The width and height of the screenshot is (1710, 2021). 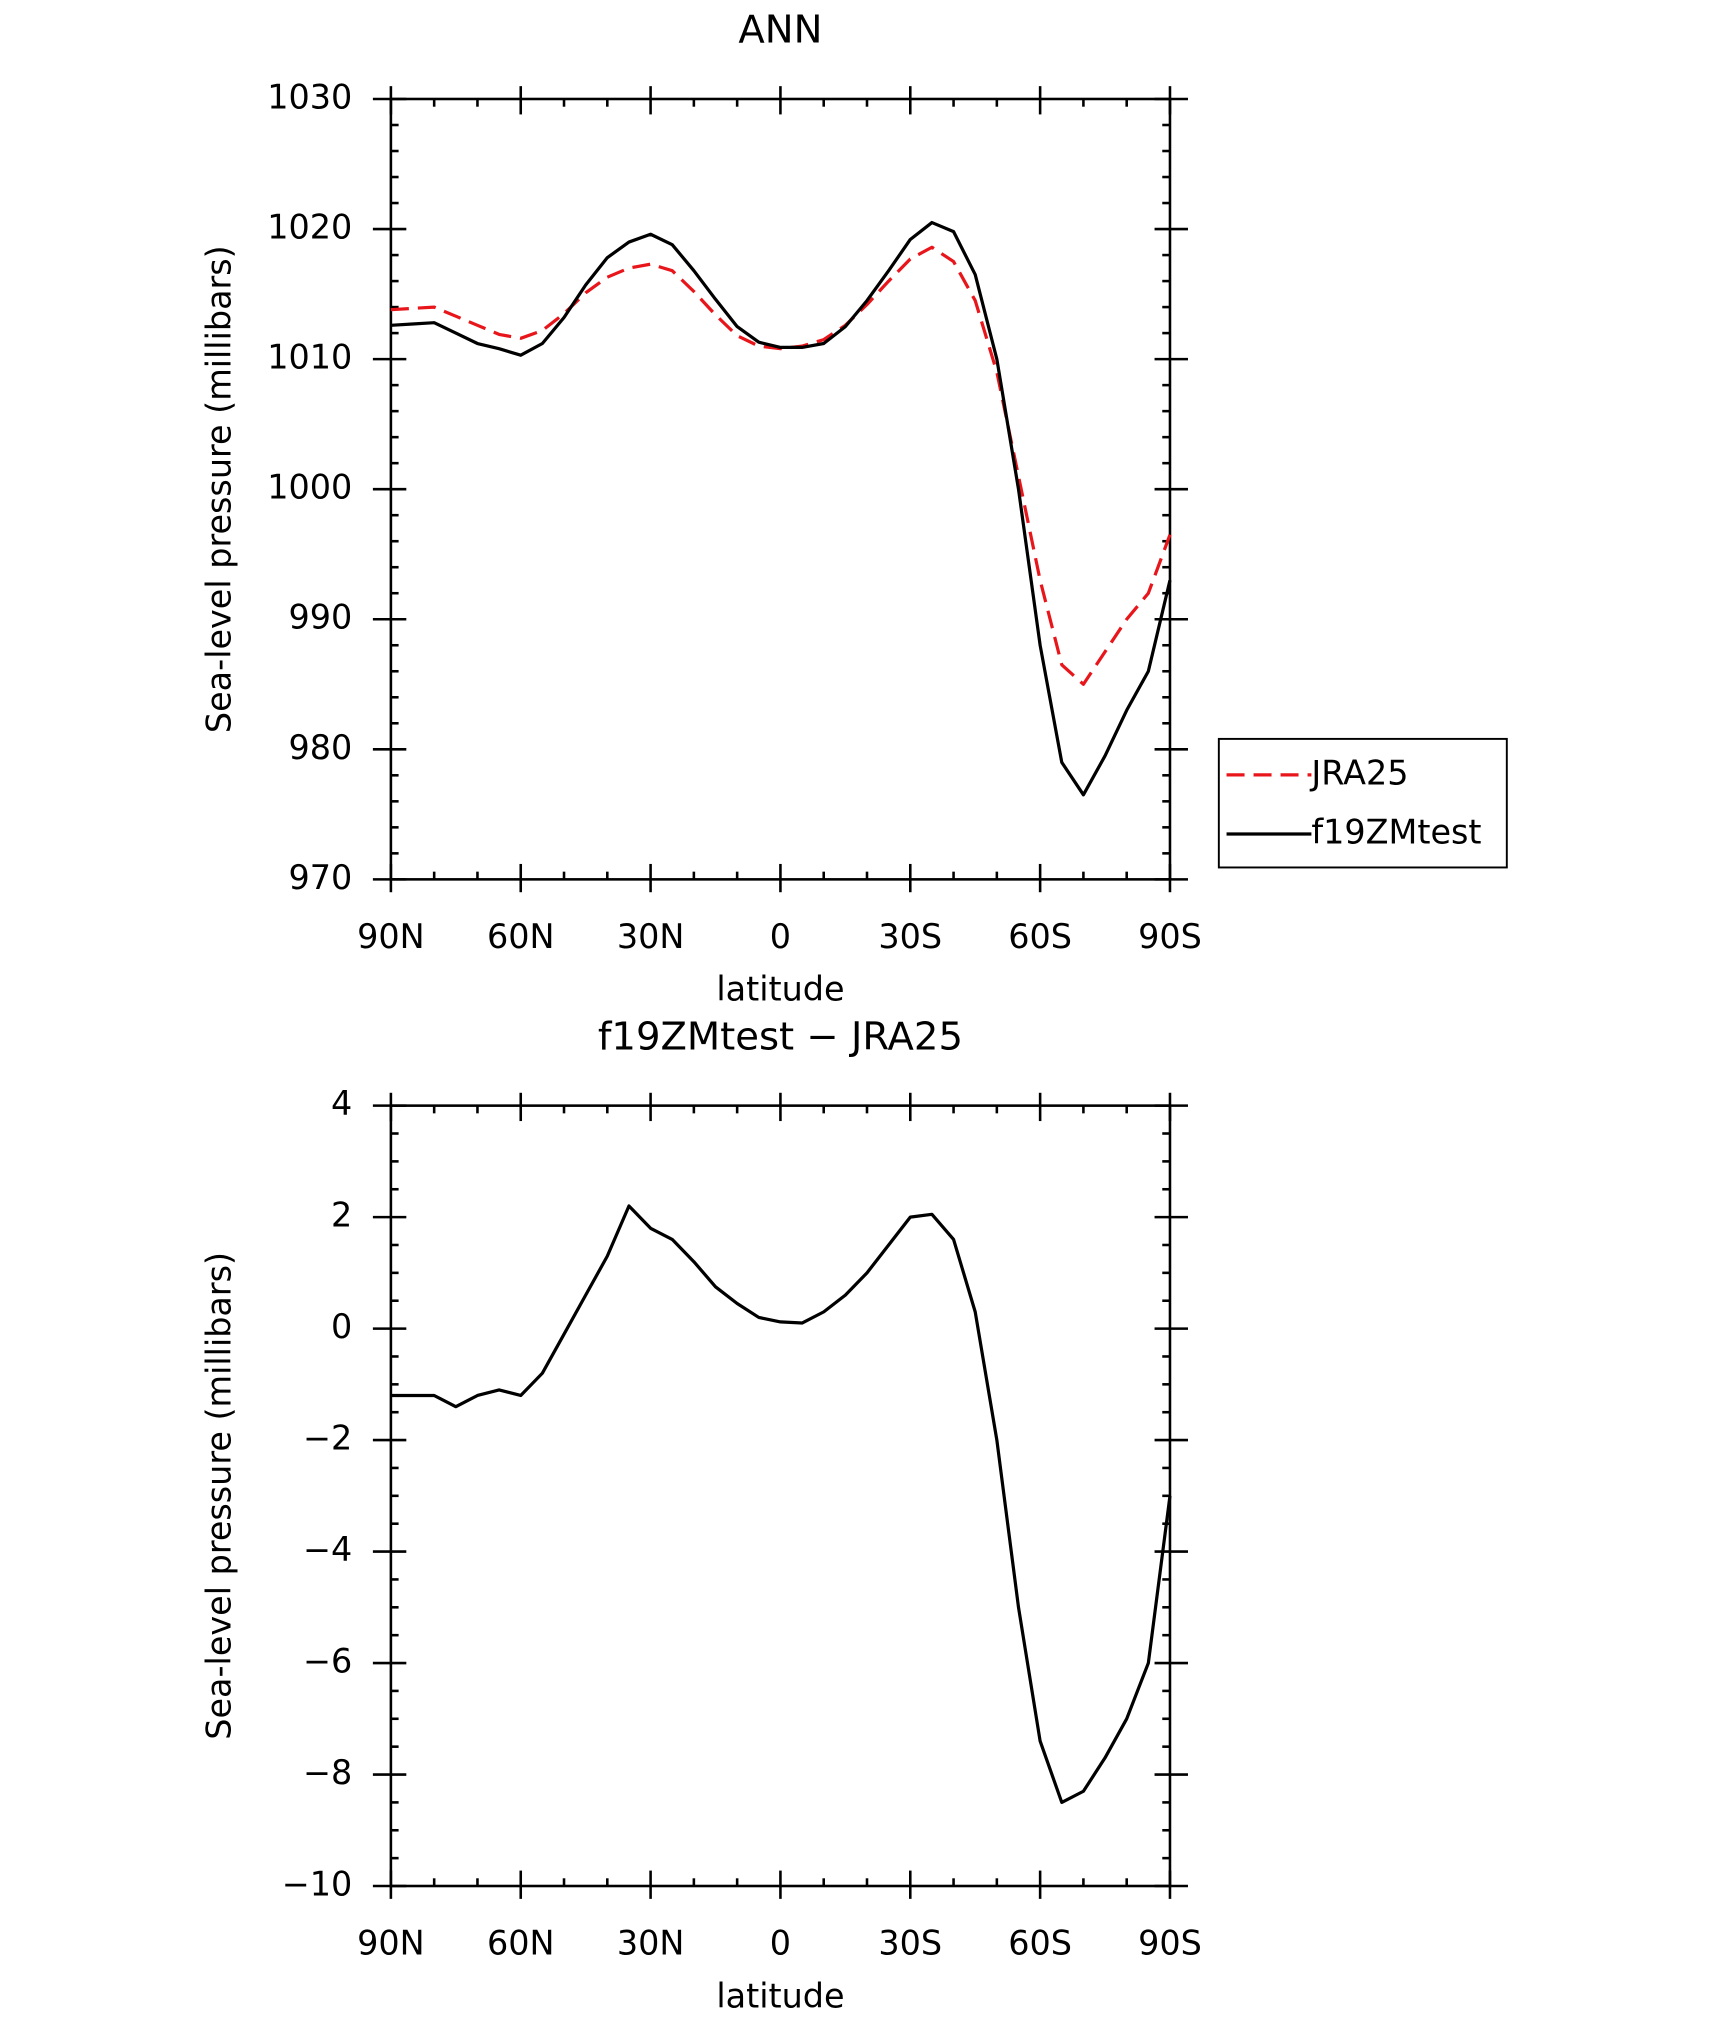 I want to click on y-tick-label: 1020, so click(x=309, y=227).